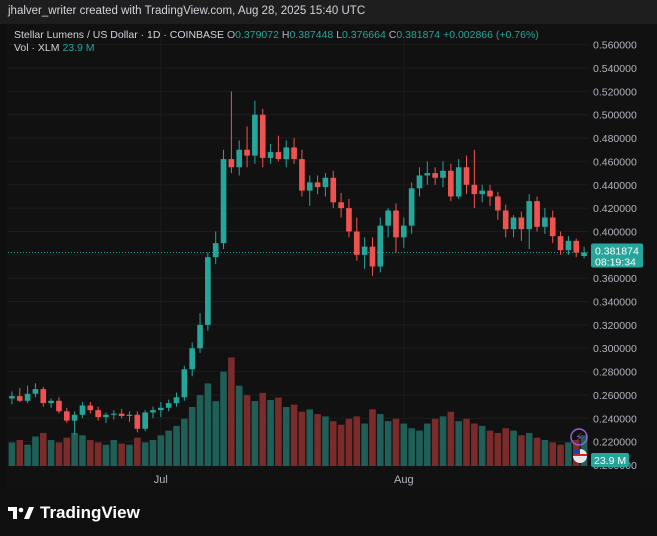 This screenshot has height=536, width=657. I want to click on low-label: L, so click(339, 35).